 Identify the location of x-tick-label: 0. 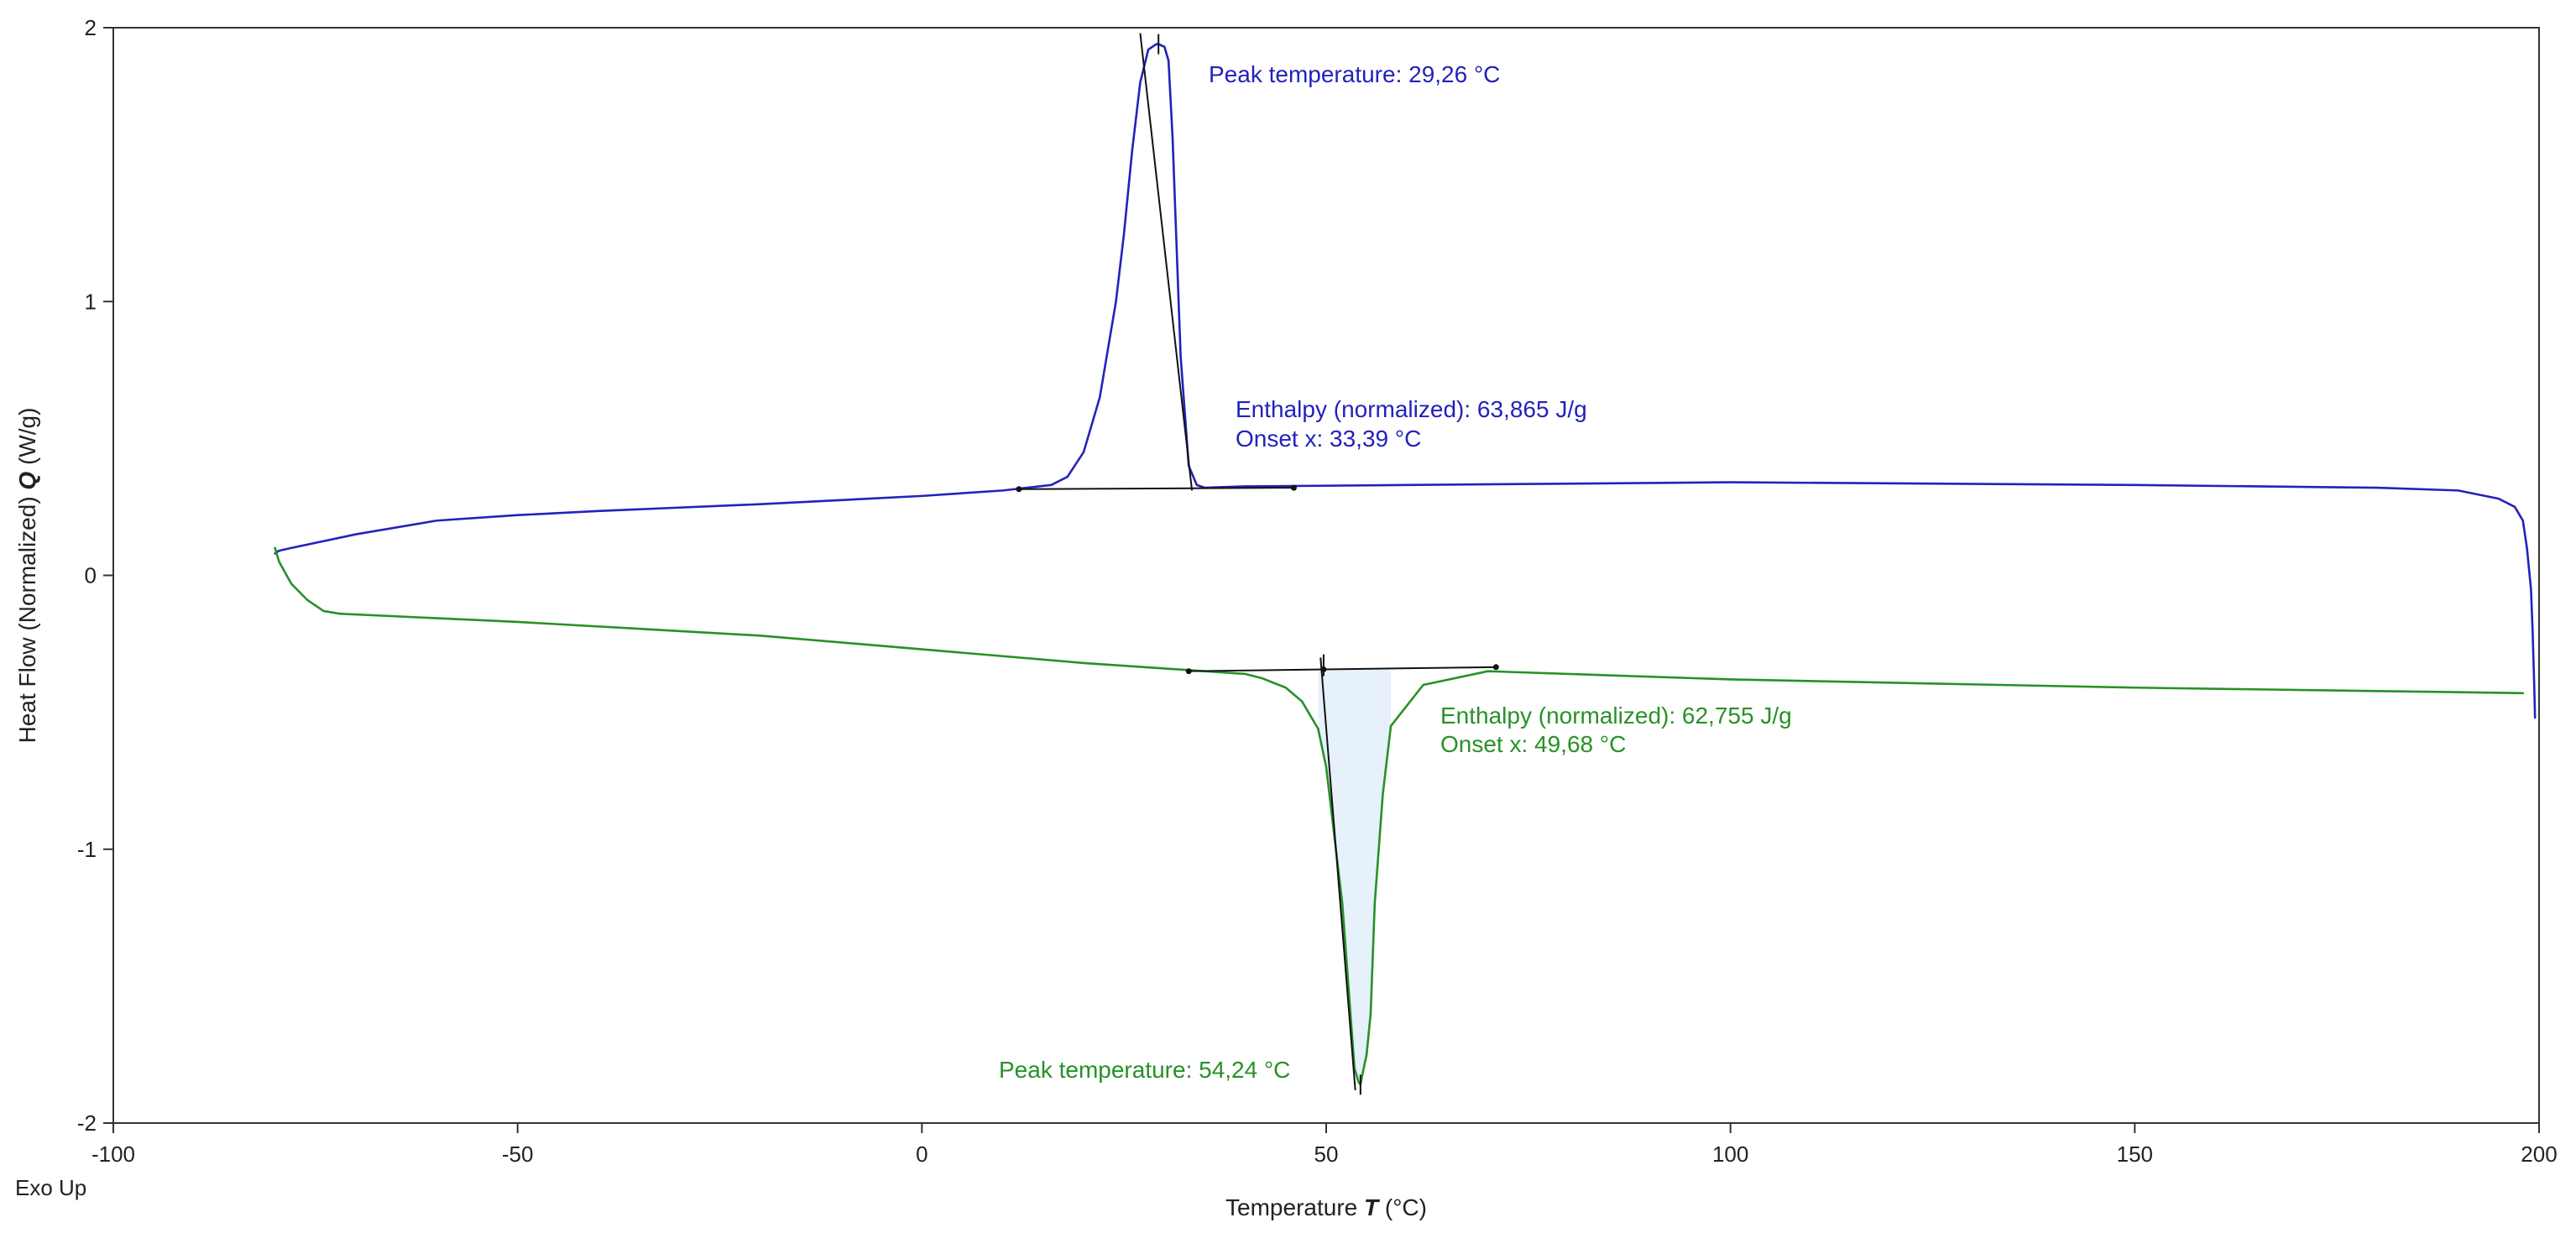
(921, 1155).